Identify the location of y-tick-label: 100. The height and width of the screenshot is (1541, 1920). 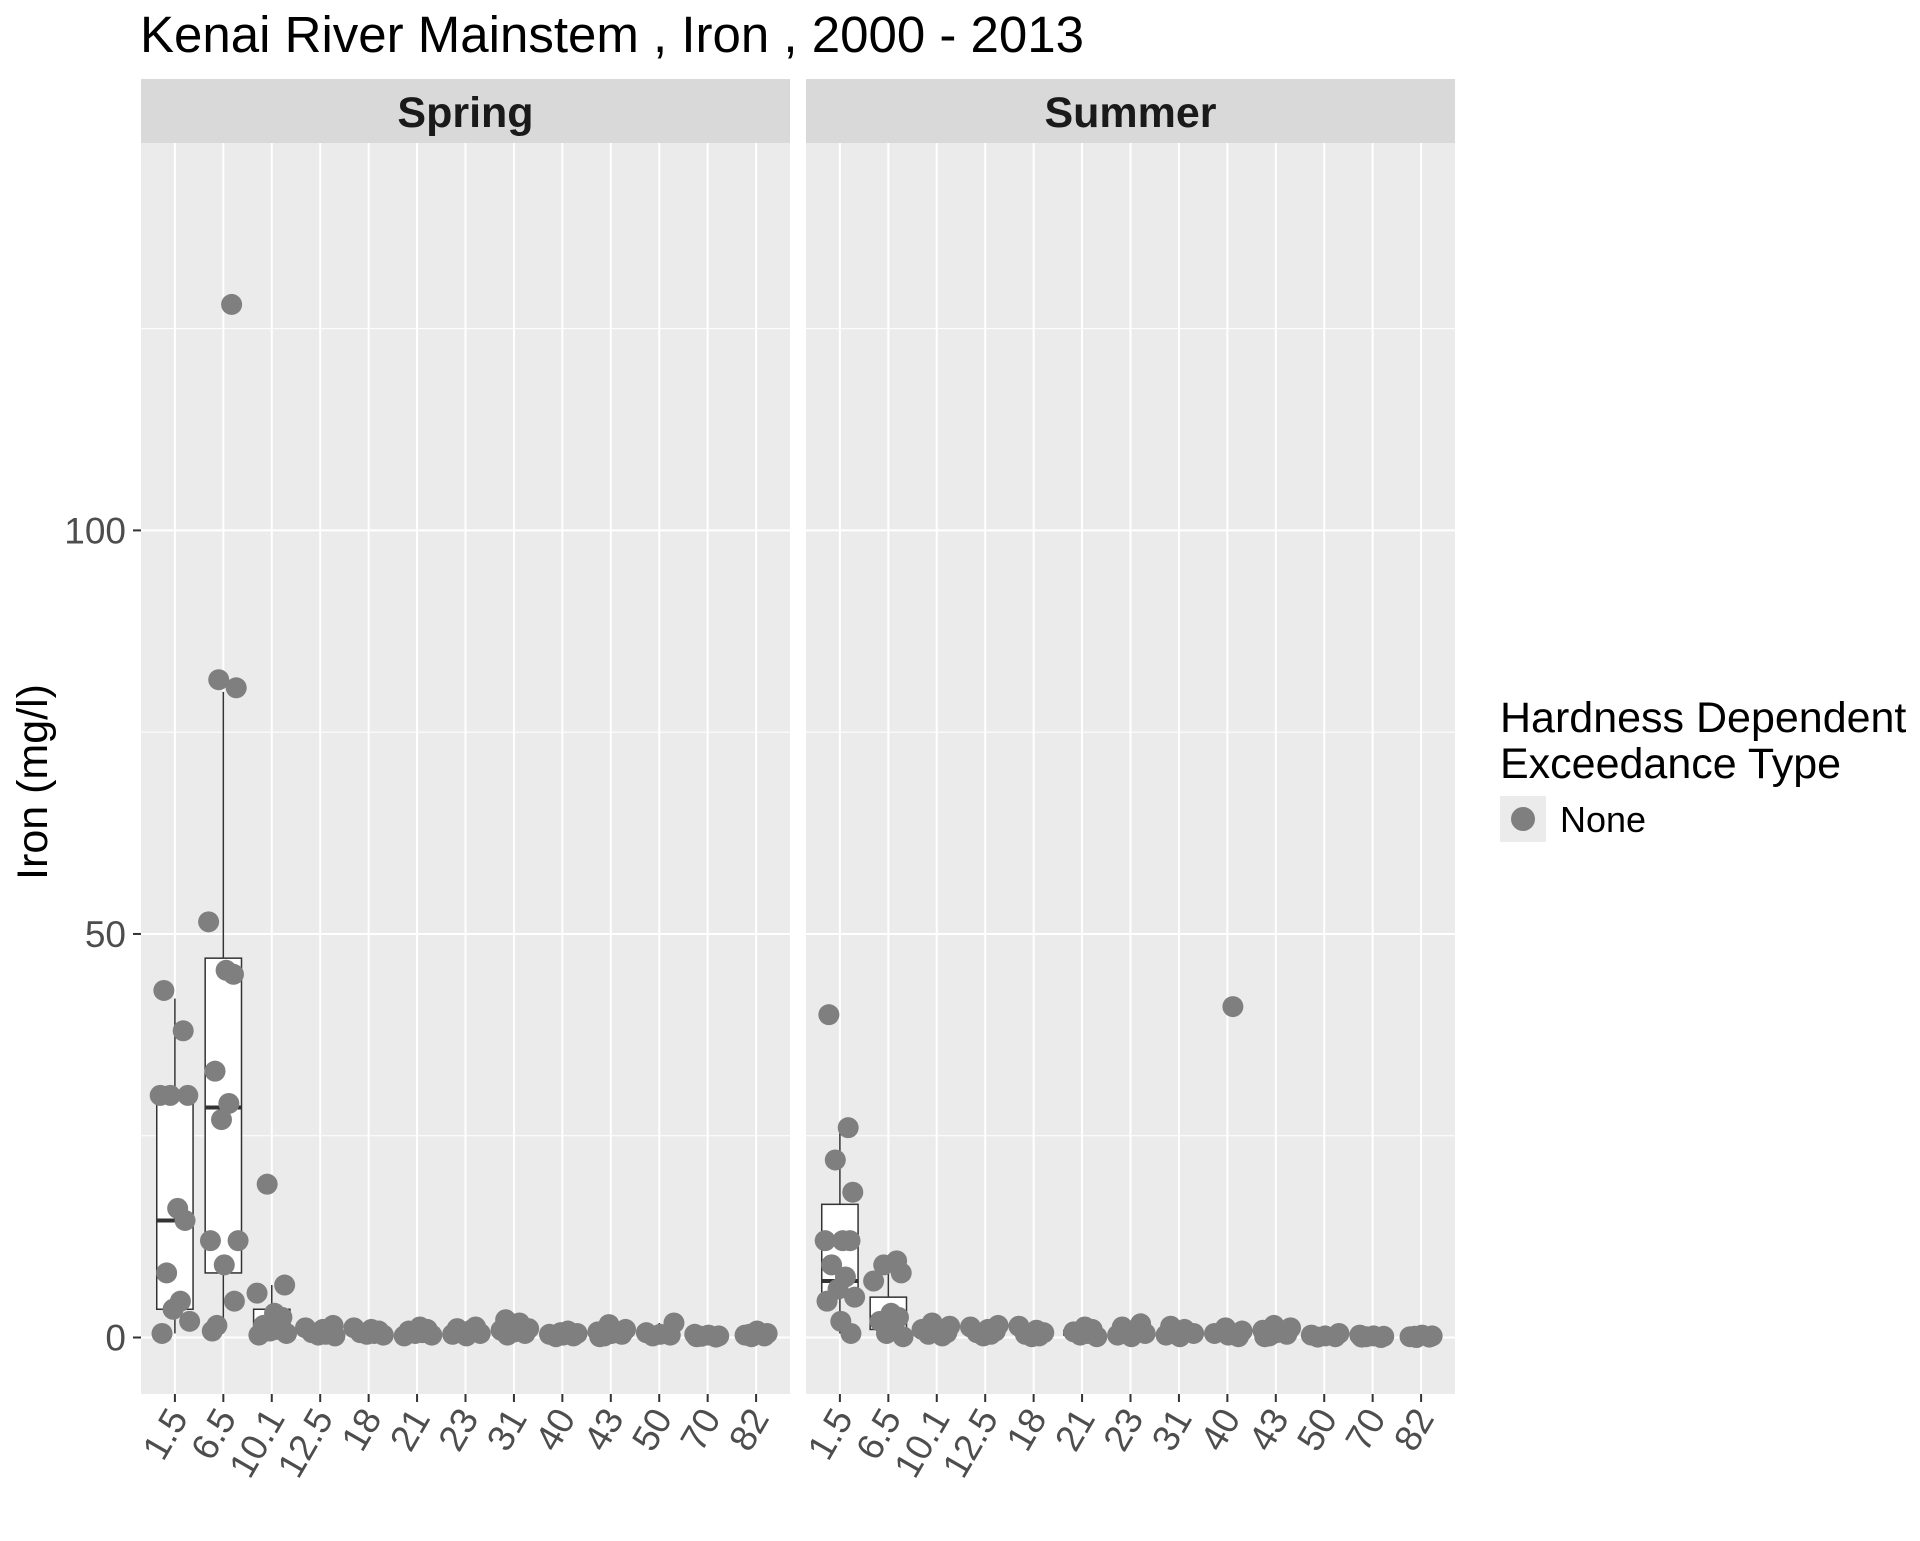
(95, 530).